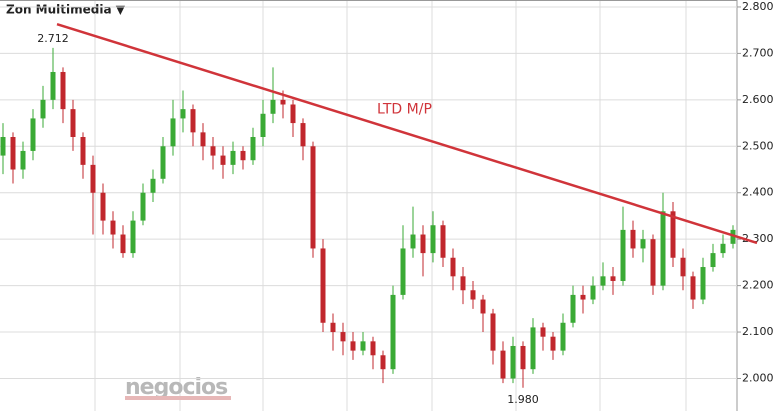 Image resolution: width=777 pixels, height=411 pixels. I want to click on watermark: negocios, so click(176, 387).